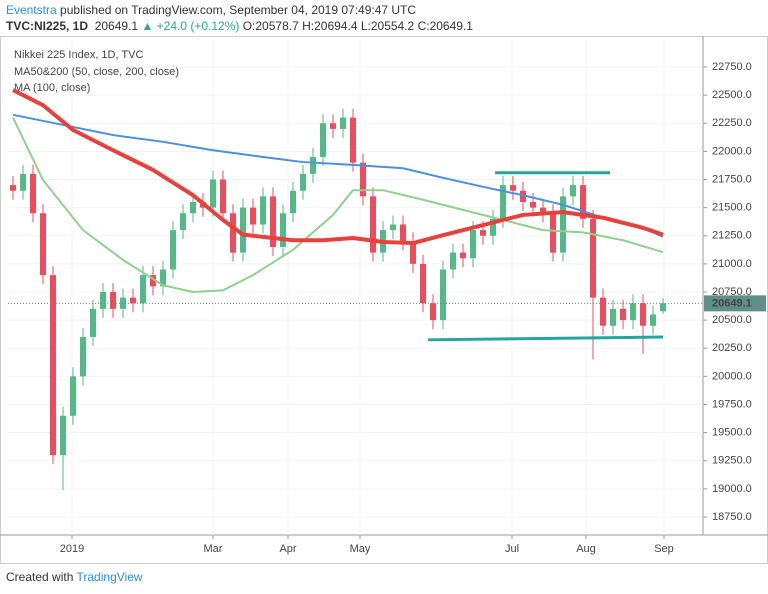 The height and width of the screenshot is (594, 768). What do you see at coordinates (360, 549) in the screenshot?
I see `x-tick-label: May` at bounding box center [360, 549].